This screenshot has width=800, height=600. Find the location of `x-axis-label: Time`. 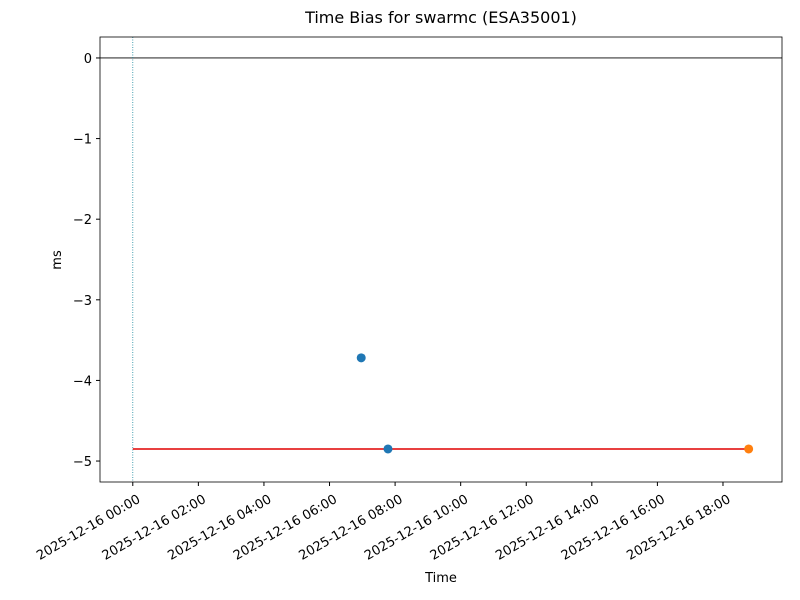

x-axis-label: Time is located at coordinates (440, 578).